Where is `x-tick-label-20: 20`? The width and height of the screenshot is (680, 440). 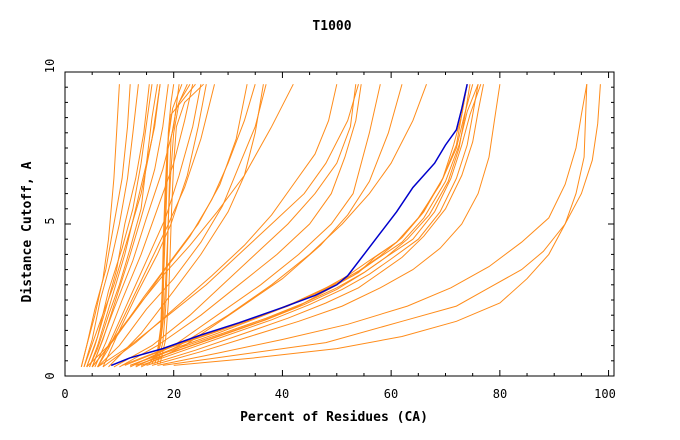 x-tick-label-20: 20 is located at coordinates (174, 394).